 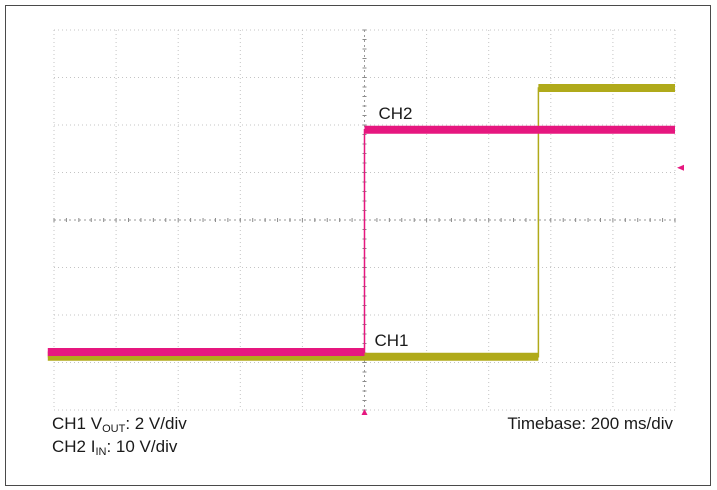 I want to click on ch2-trace-label: CH2, so click(x=396, y=113).